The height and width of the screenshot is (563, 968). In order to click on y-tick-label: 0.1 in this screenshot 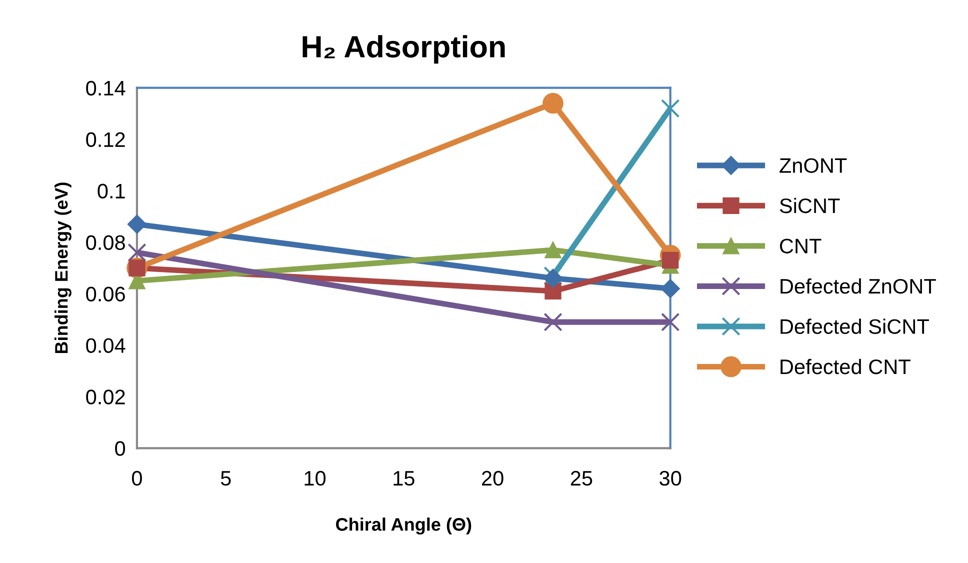, I will do `click(111, 191)`.